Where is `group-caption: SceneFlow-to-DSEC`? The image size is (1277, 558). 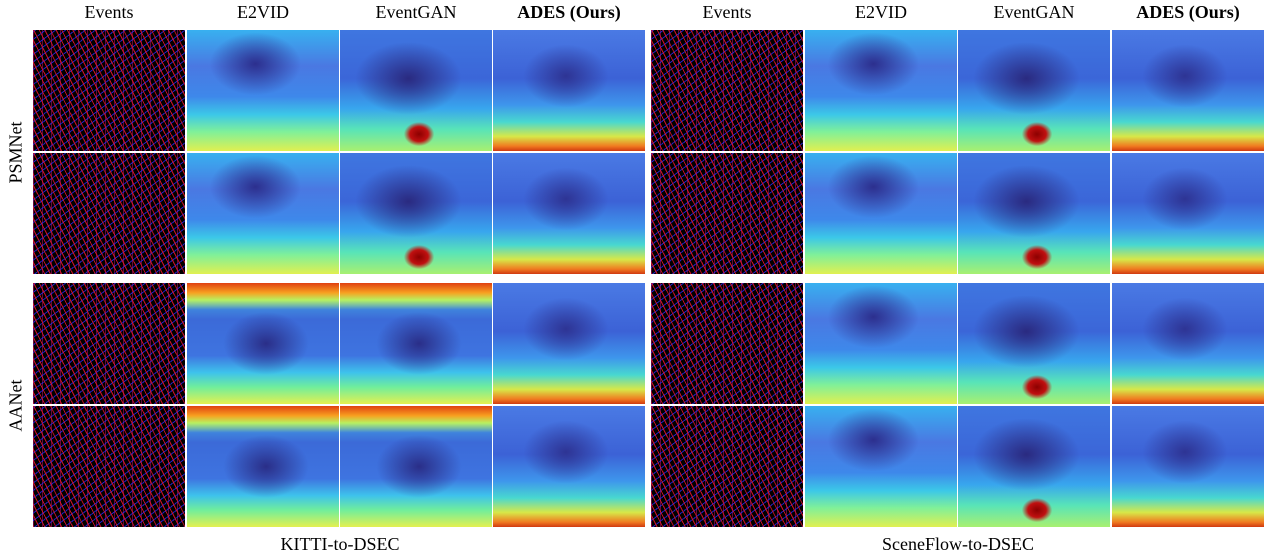
group-caption: SceneFlow-to-DSEC is located at coordinates (958, 544).